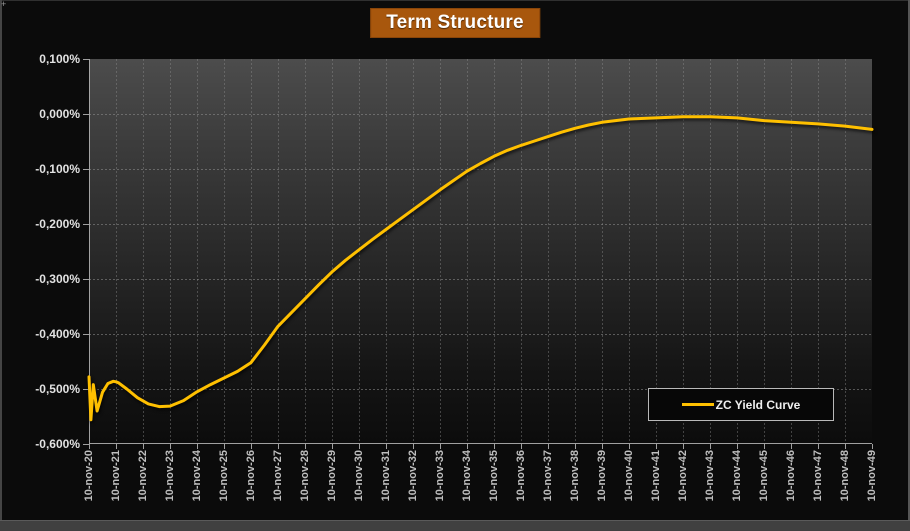  I want to click on x-tick-label: 10-nov-26, so click(251, 476).